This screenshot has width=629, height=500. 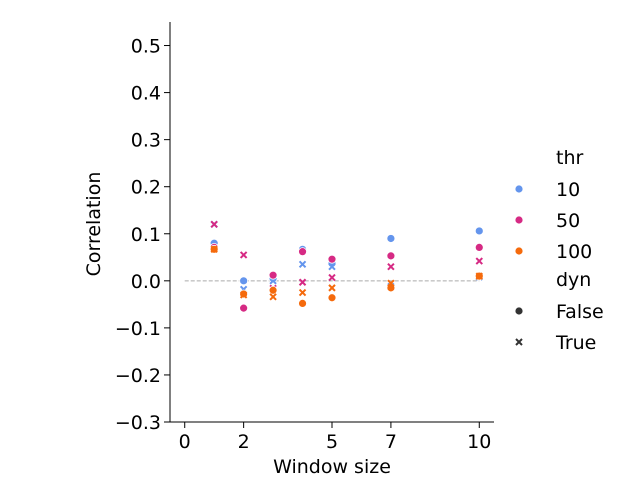 What do you see at coordinates (146, 94) in the screenshot?
I see `y-tick-label: 0.4` at bounding box center [146, 94].